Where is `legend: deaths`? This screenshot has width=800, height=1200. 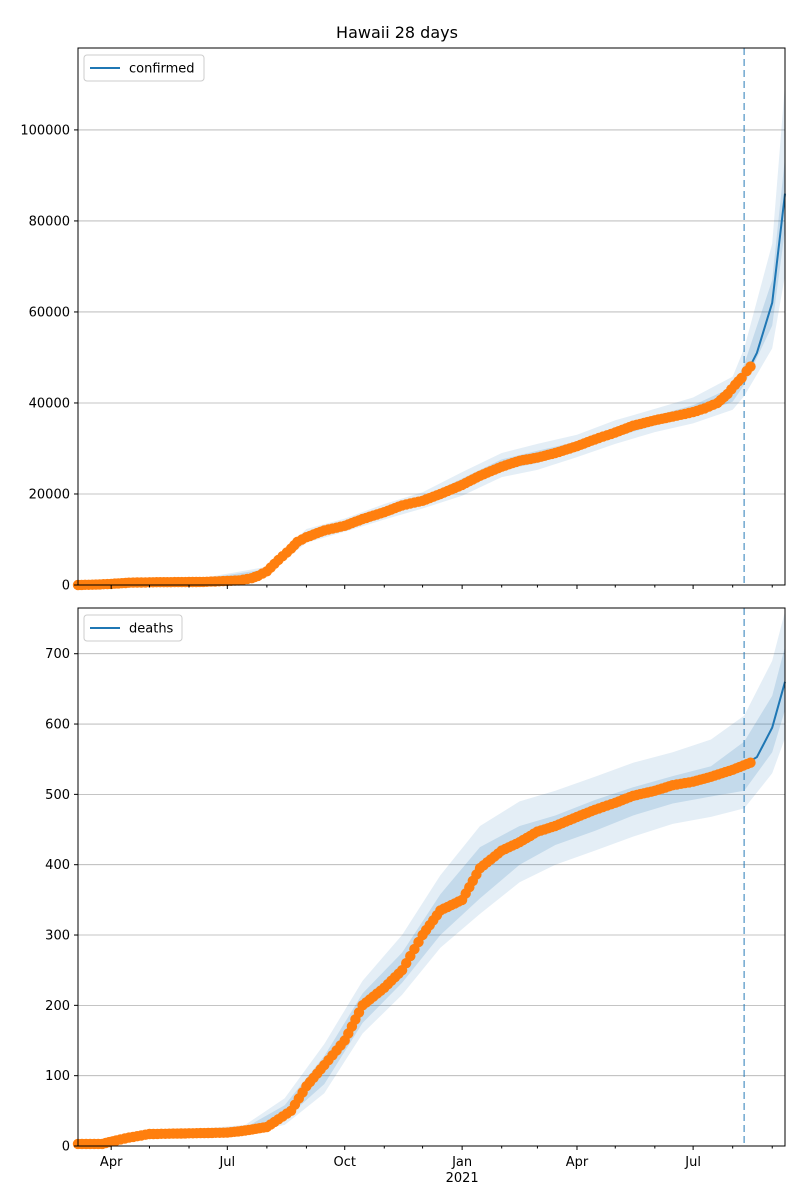
legend: deaths is located at coordinates (133, 628).